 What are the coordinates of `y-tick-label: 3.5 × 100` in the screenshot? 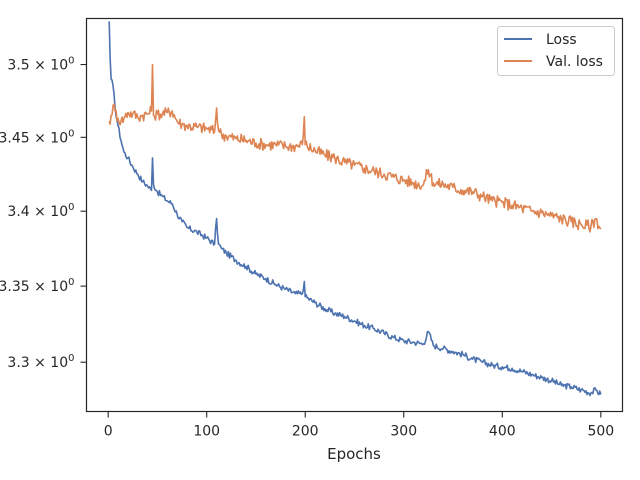 It's located at (40, 65).